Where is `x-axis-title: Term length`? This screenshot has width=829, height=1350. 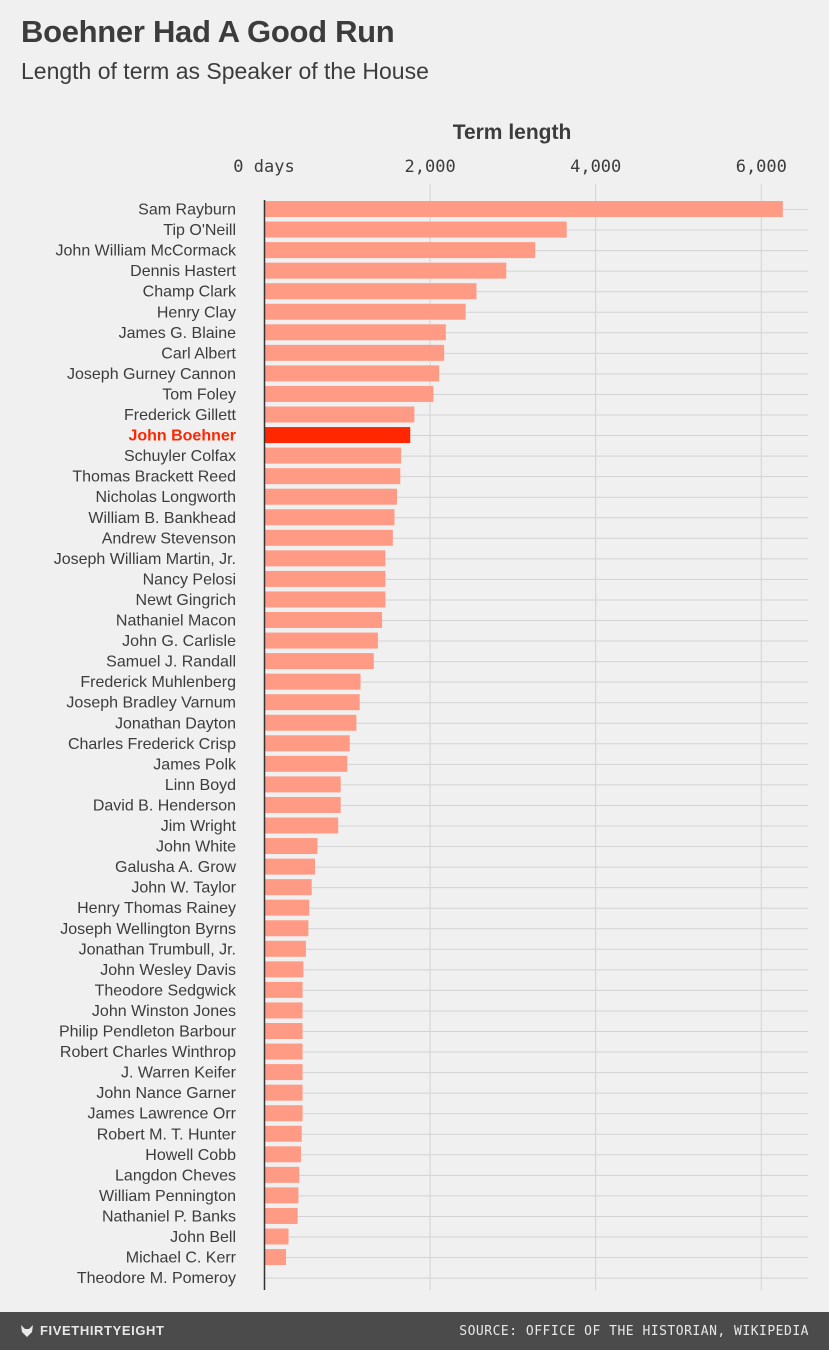
x-axis-title: Term length is located at coordinates (512, 132).